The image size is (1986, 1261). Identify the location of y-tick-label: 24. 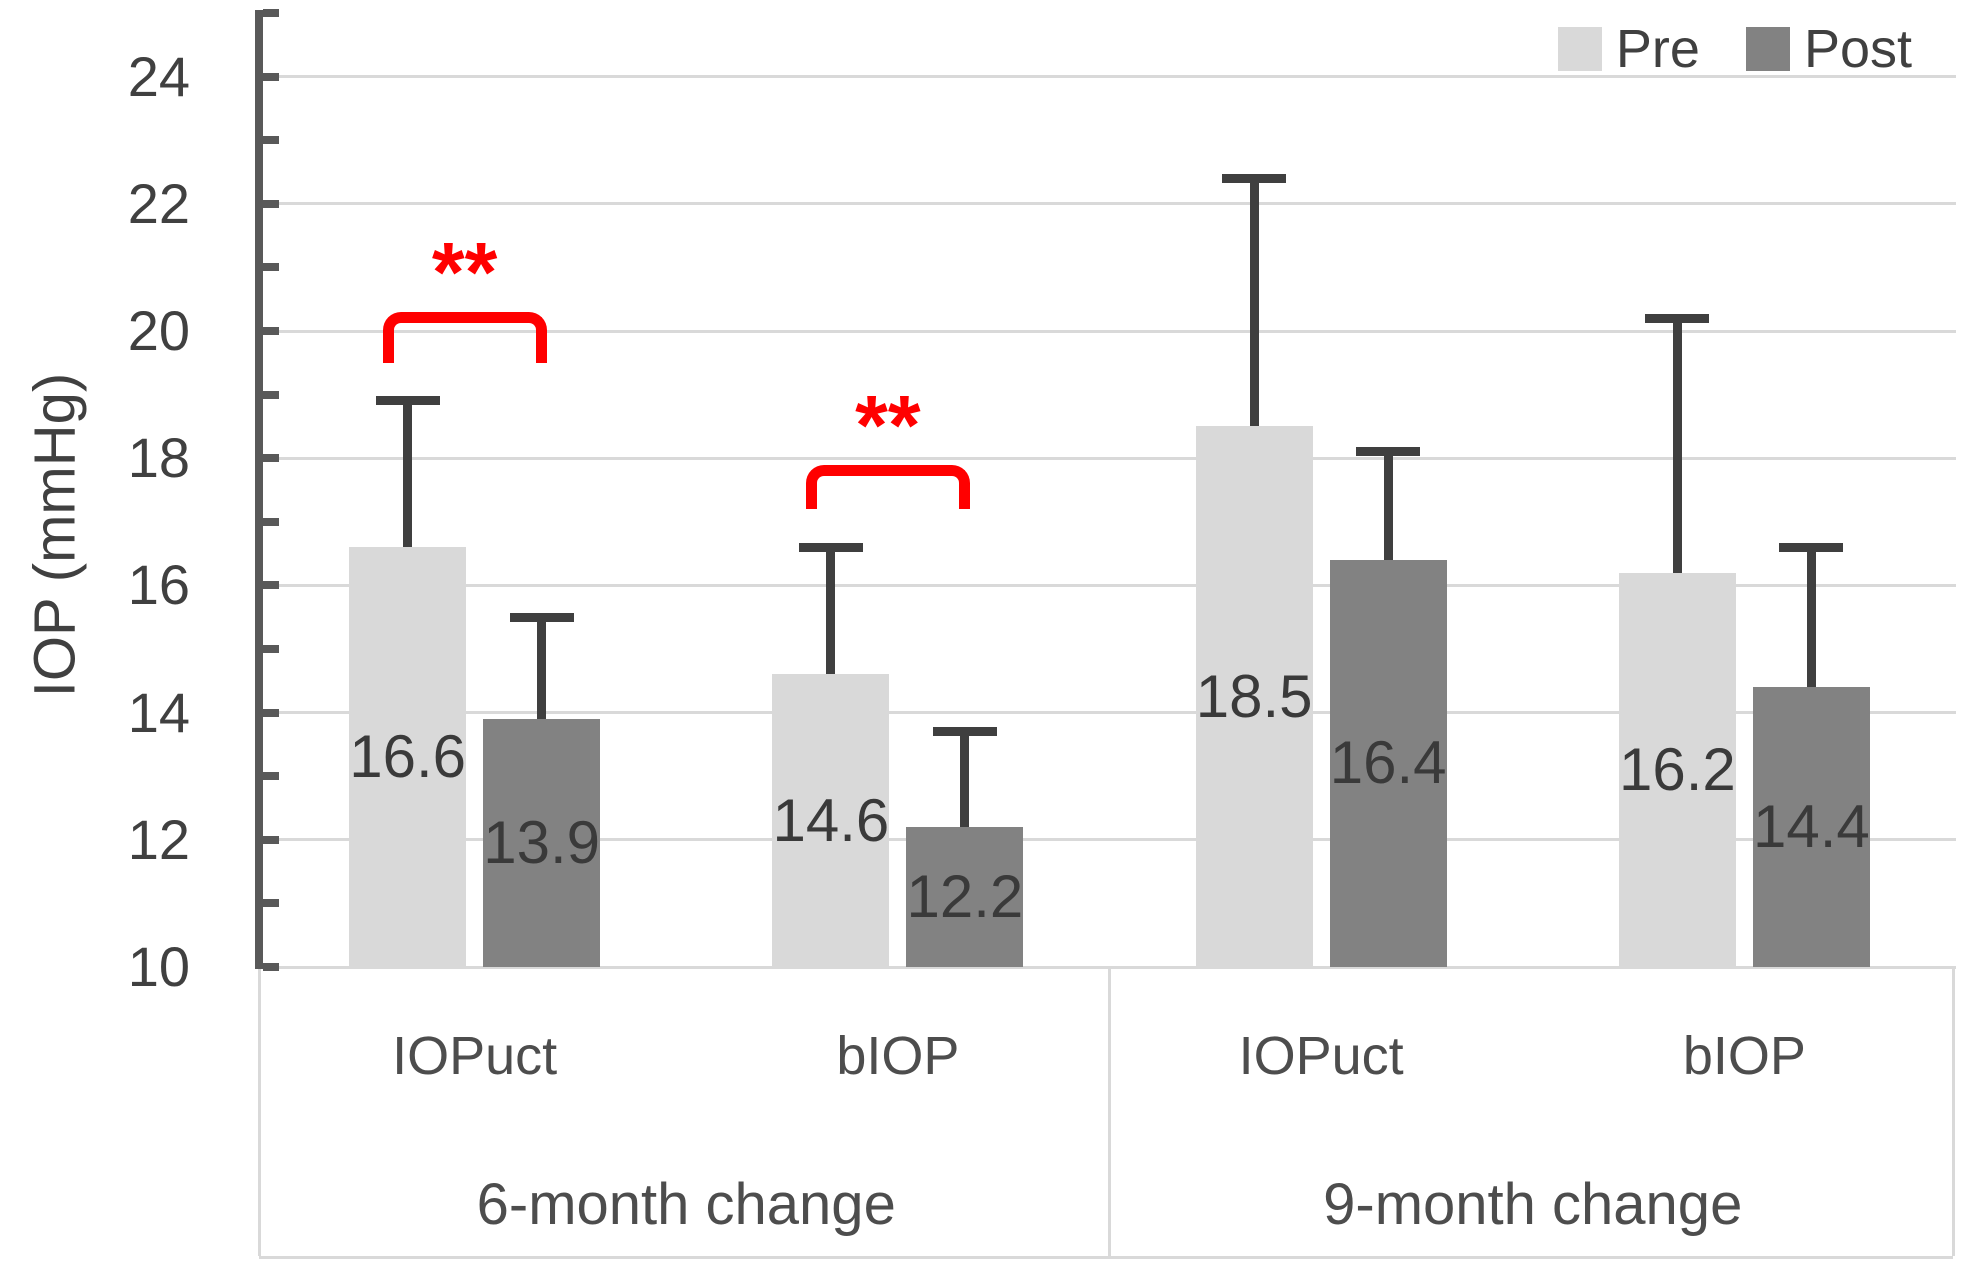
(158, 76).